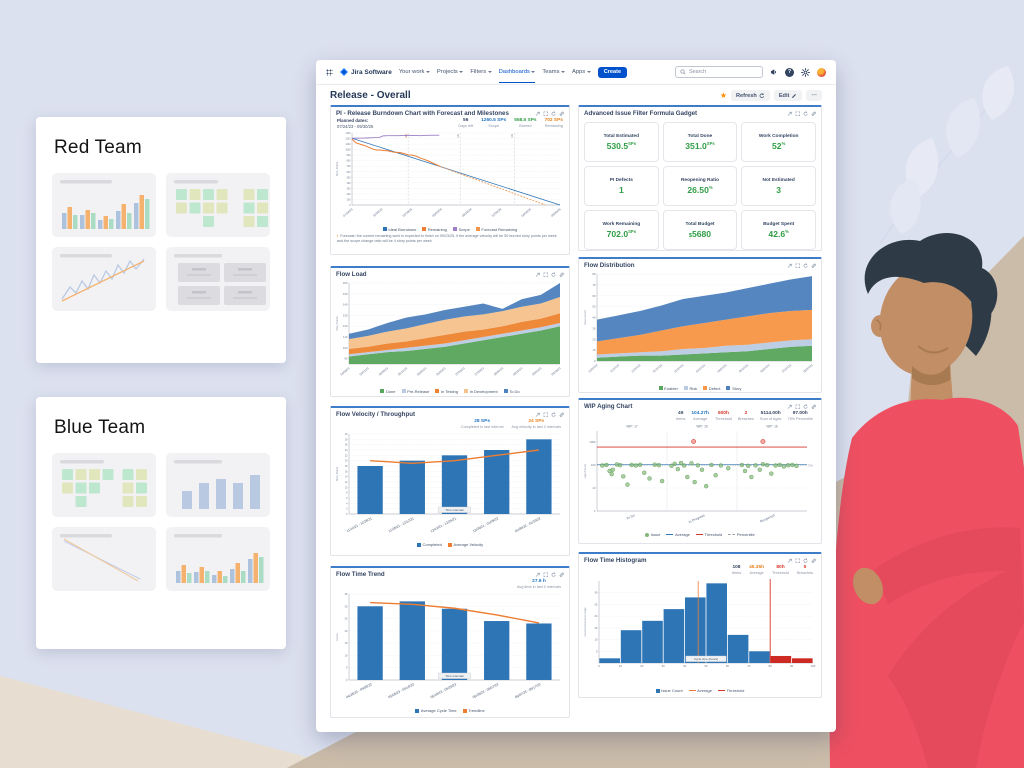  Describe the element at coordinates (346, 476) in the screenshot. I see `svg-text: 14` at that location.